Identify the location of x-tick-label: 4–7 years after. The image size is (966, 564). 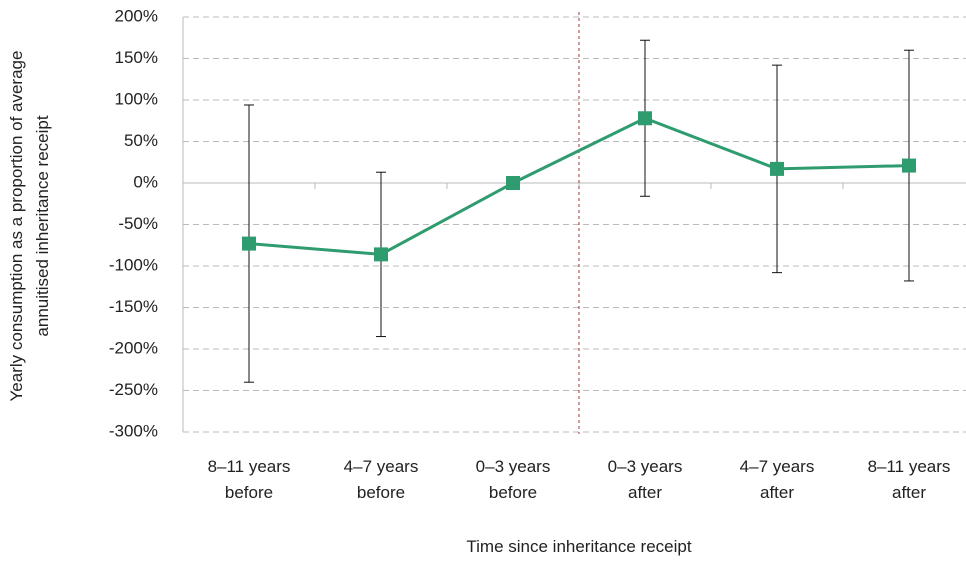
(777, 479).